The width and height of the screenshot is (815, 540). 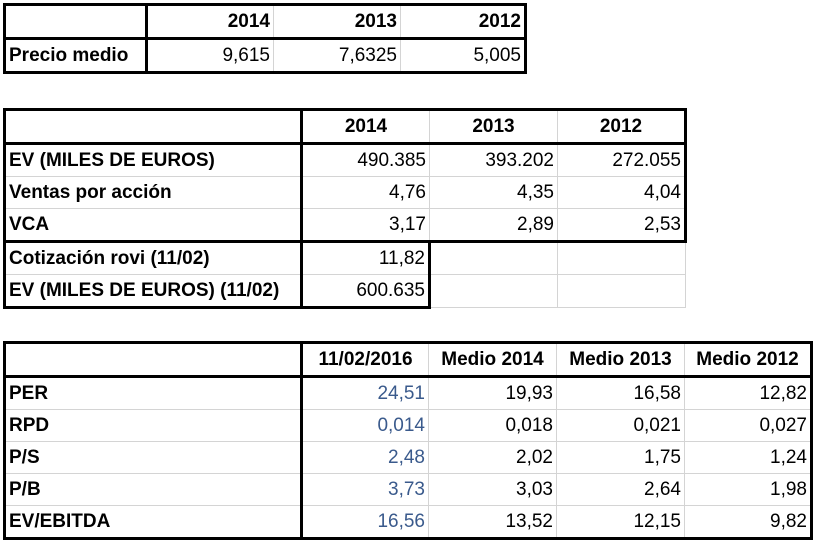 What do you see at coordinates (620, 522) in the screenshot?
I see `cell-value: 12,15` at bounding box center [620, 522].